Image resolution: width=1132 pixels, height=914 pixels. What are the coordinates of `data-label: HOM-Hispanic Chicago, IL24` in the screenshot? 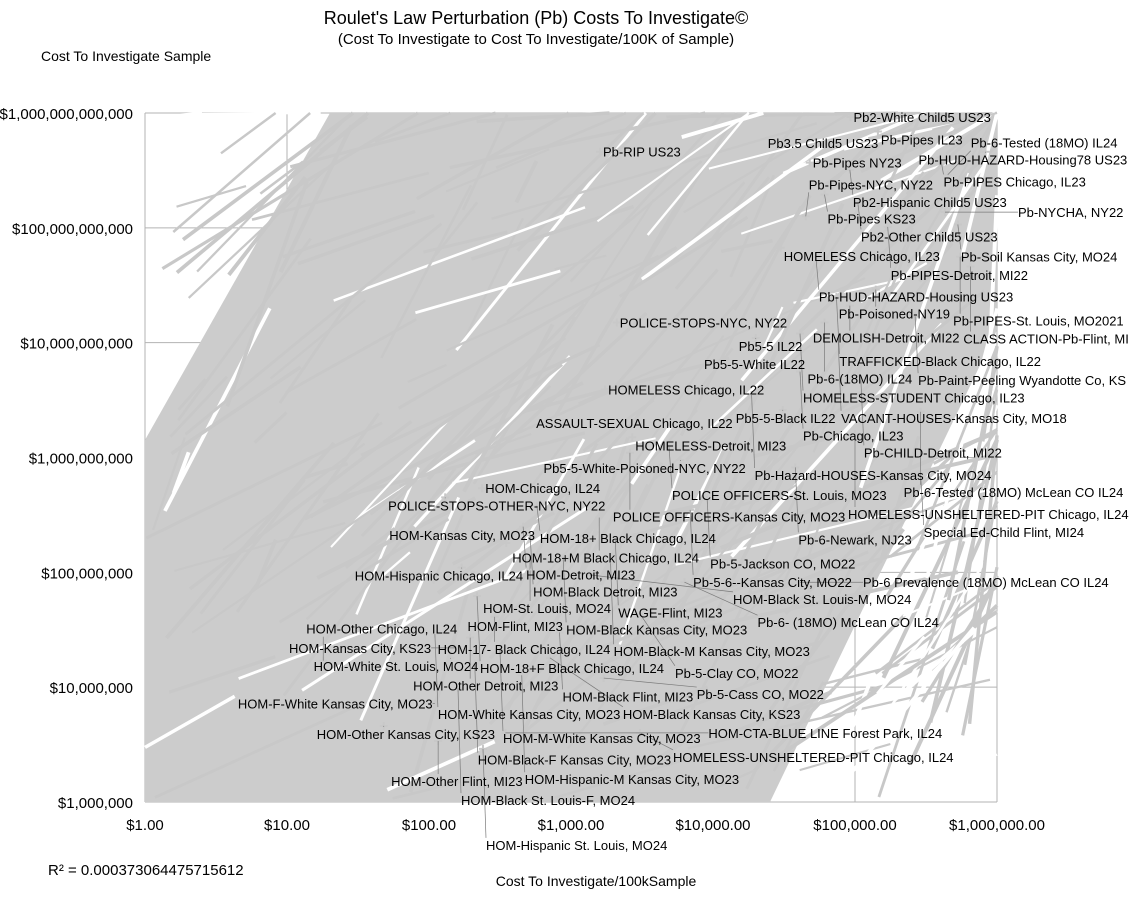 It's located at (439, 576).